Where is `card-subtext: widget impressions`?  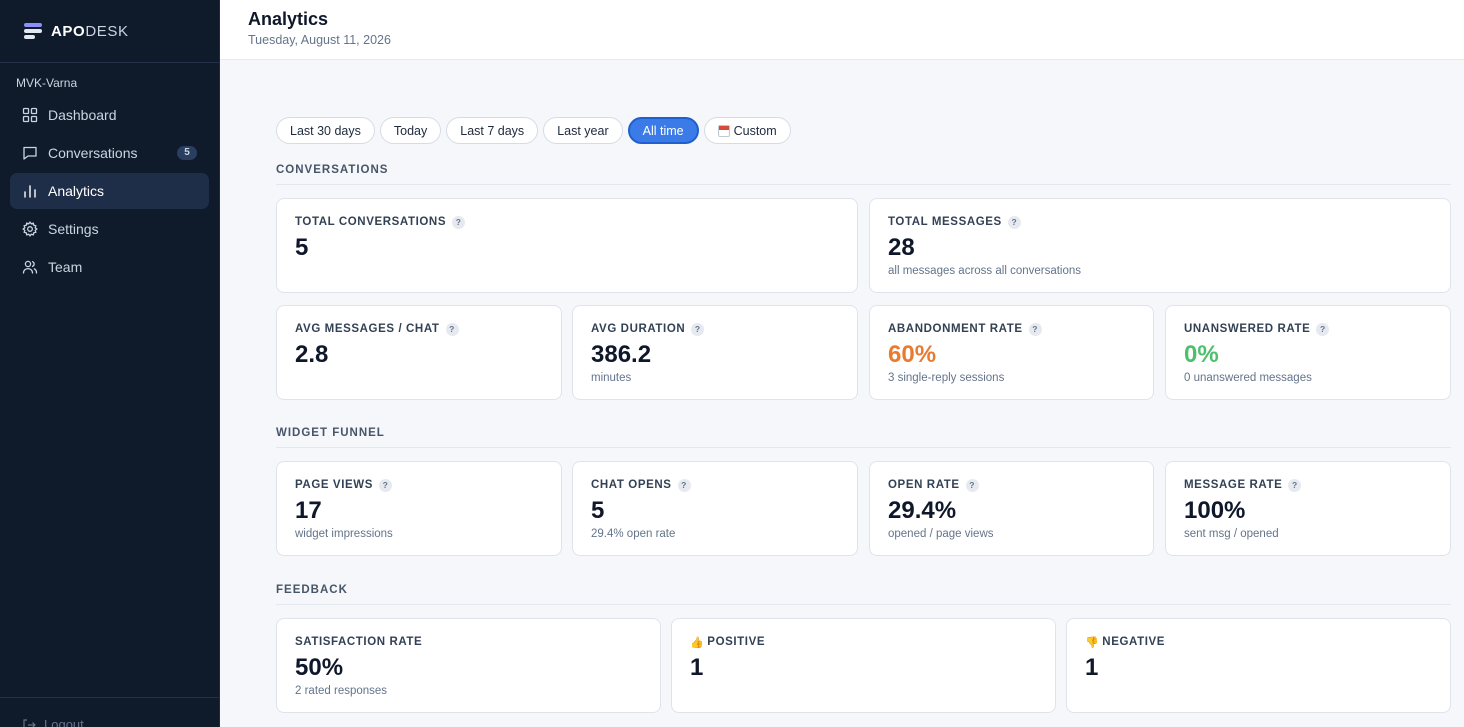
card-subtext: widget impressions is located at coordinates (344, 534).